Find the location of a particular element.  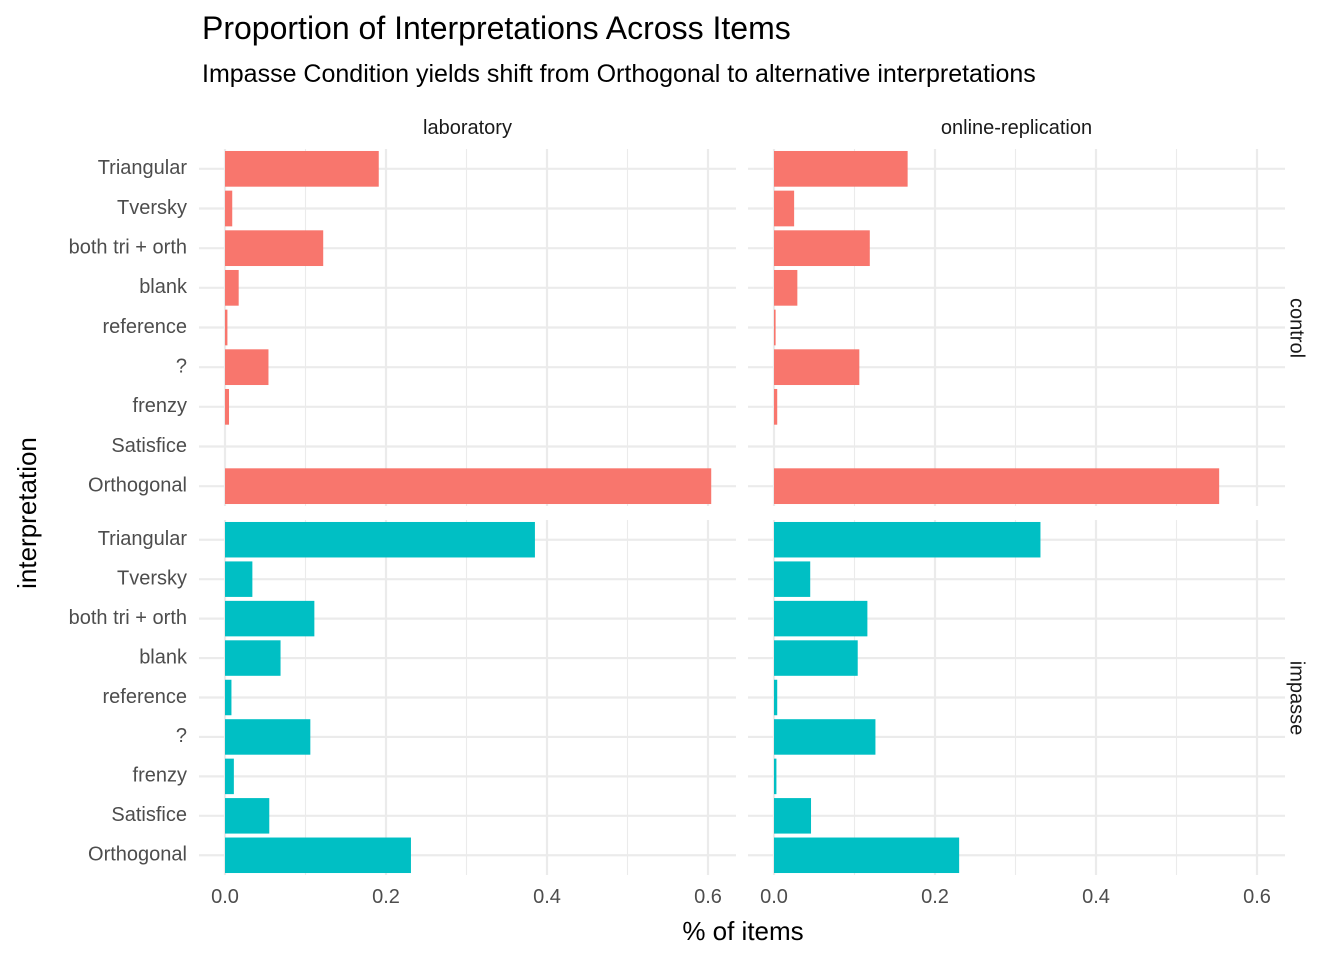

facet-col-label-laboratory: laboratory is located at coordinates (467, 128).